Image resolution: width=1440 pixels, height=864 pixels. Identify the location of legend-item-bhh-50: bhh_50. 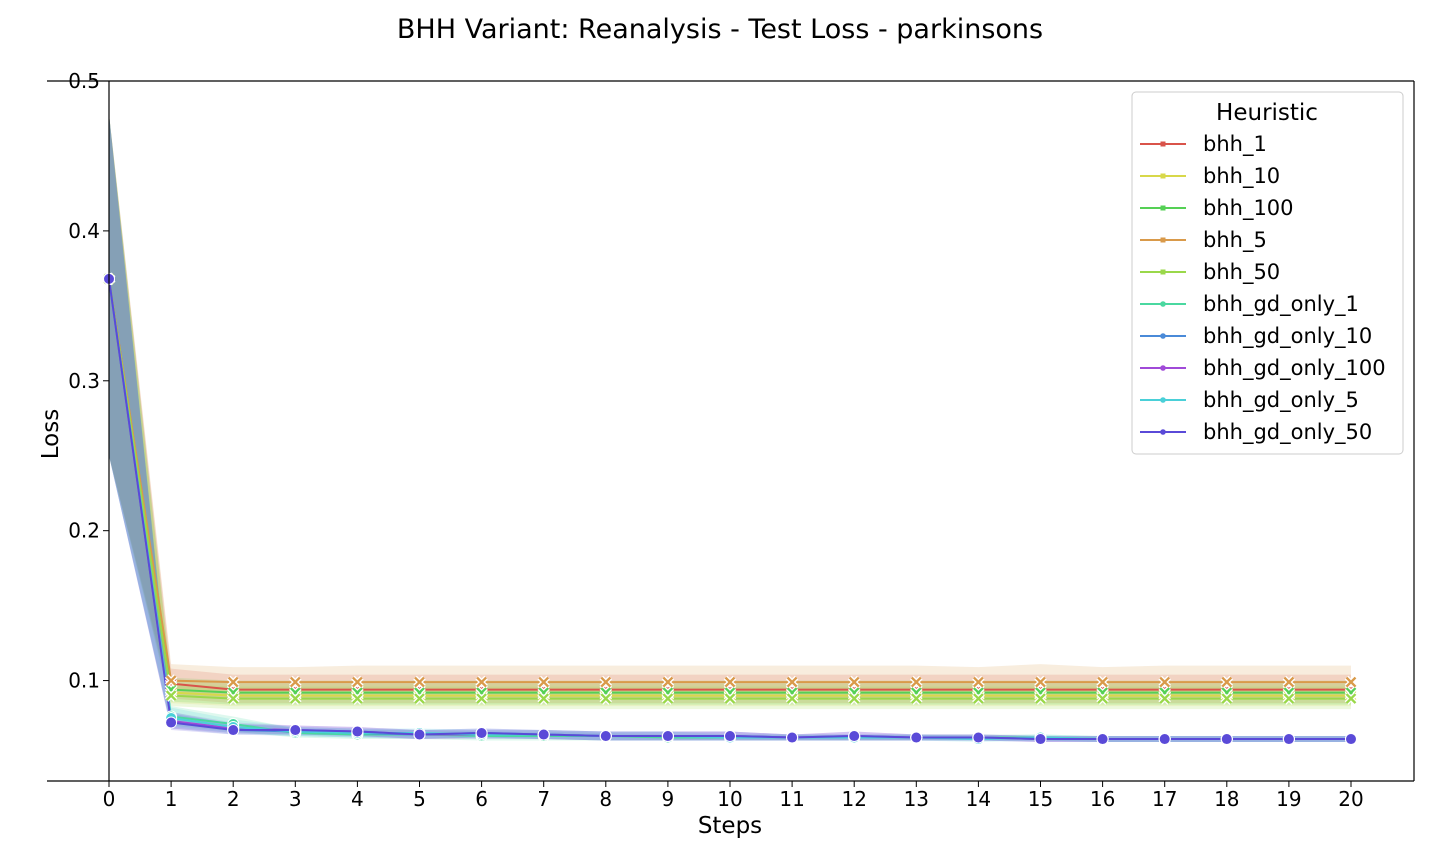
(1210, 272).